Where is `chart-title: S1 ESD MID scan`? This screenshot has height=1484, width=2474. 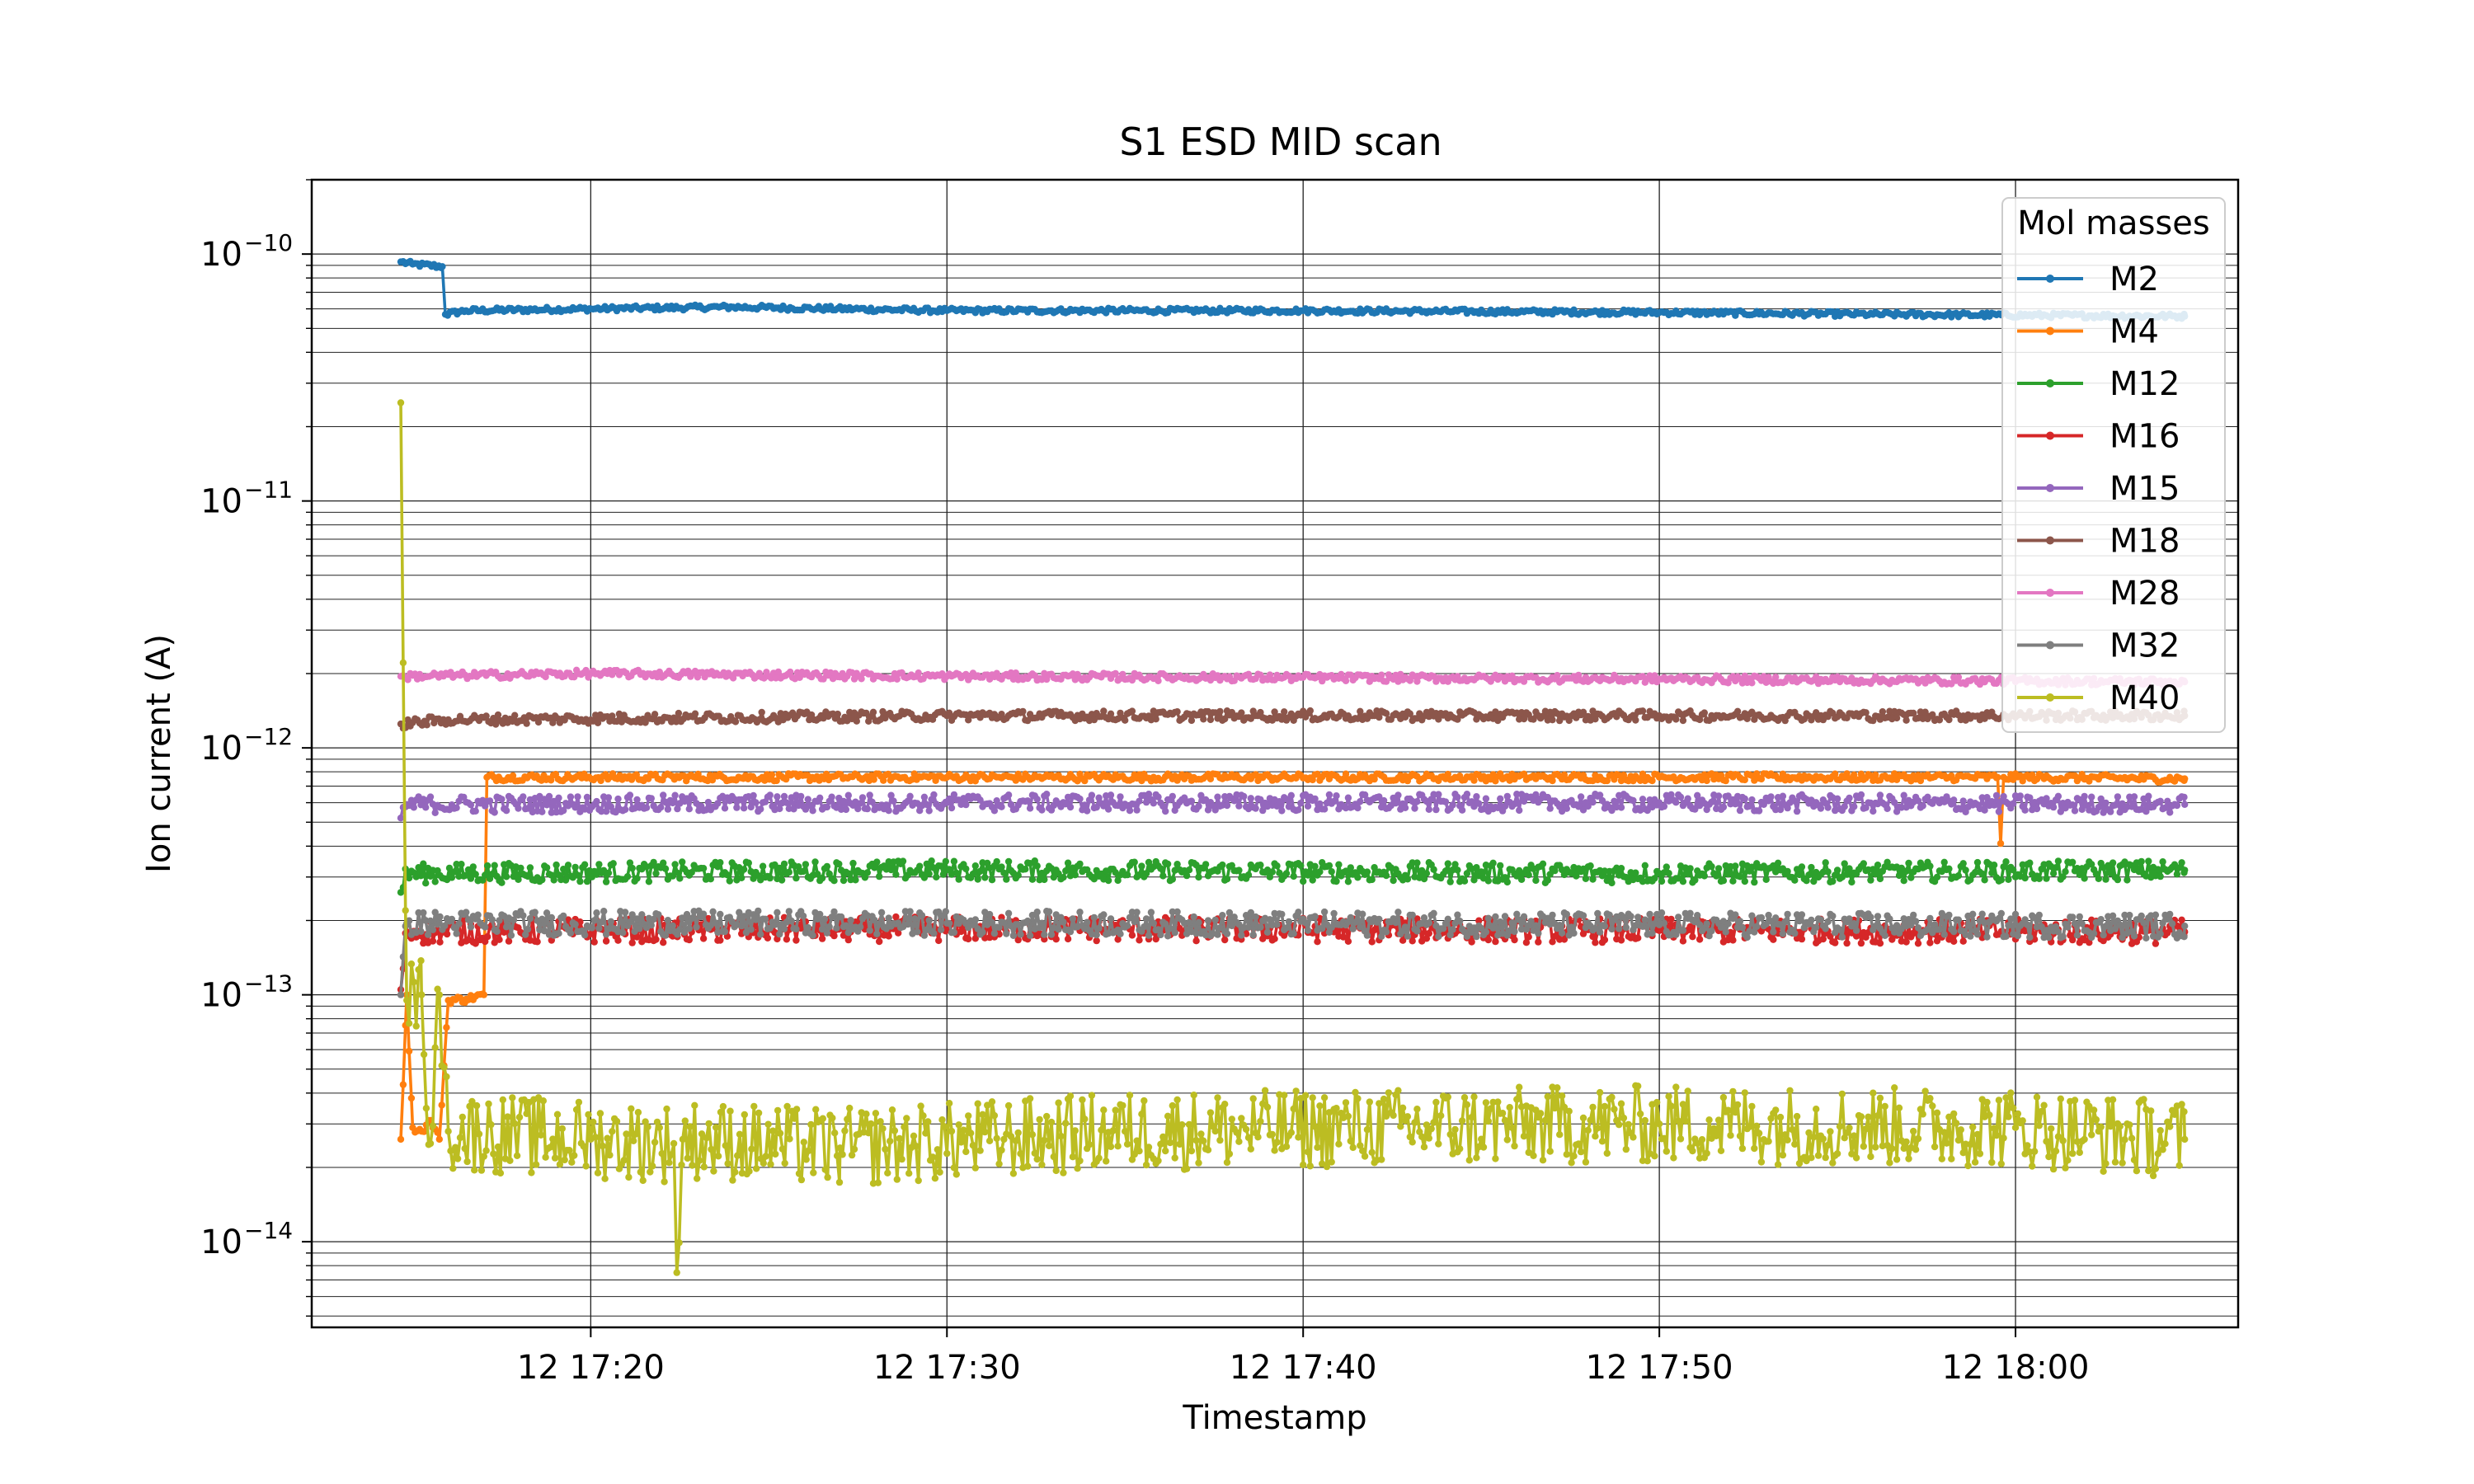 chart-title: S1 ESD MID scan is located at coordinates (1280, 142).